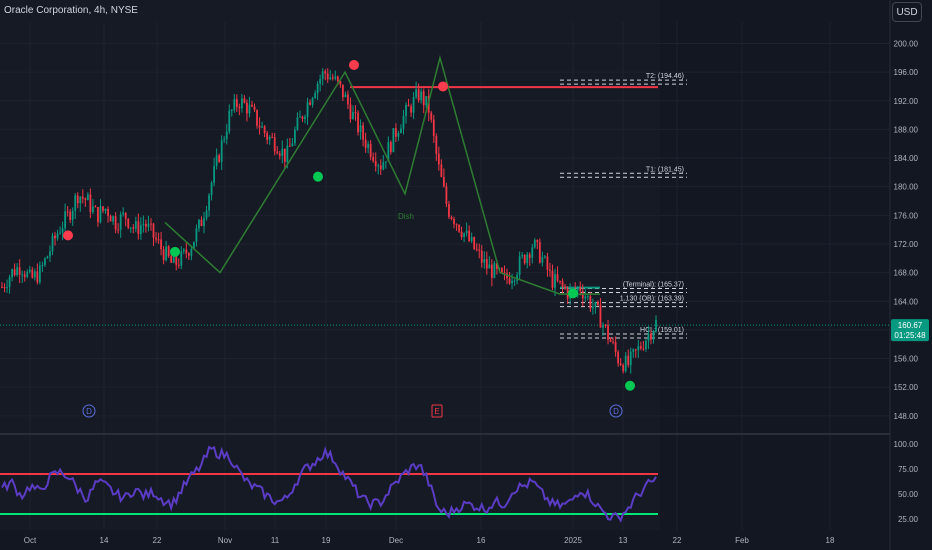 The height and width of the screenshot is (550, 932). What do you see at coordinates (653, 284) in the screenshot?
I see `level-label: (Terminal): (165.37)` at bounding box center [653, 284].